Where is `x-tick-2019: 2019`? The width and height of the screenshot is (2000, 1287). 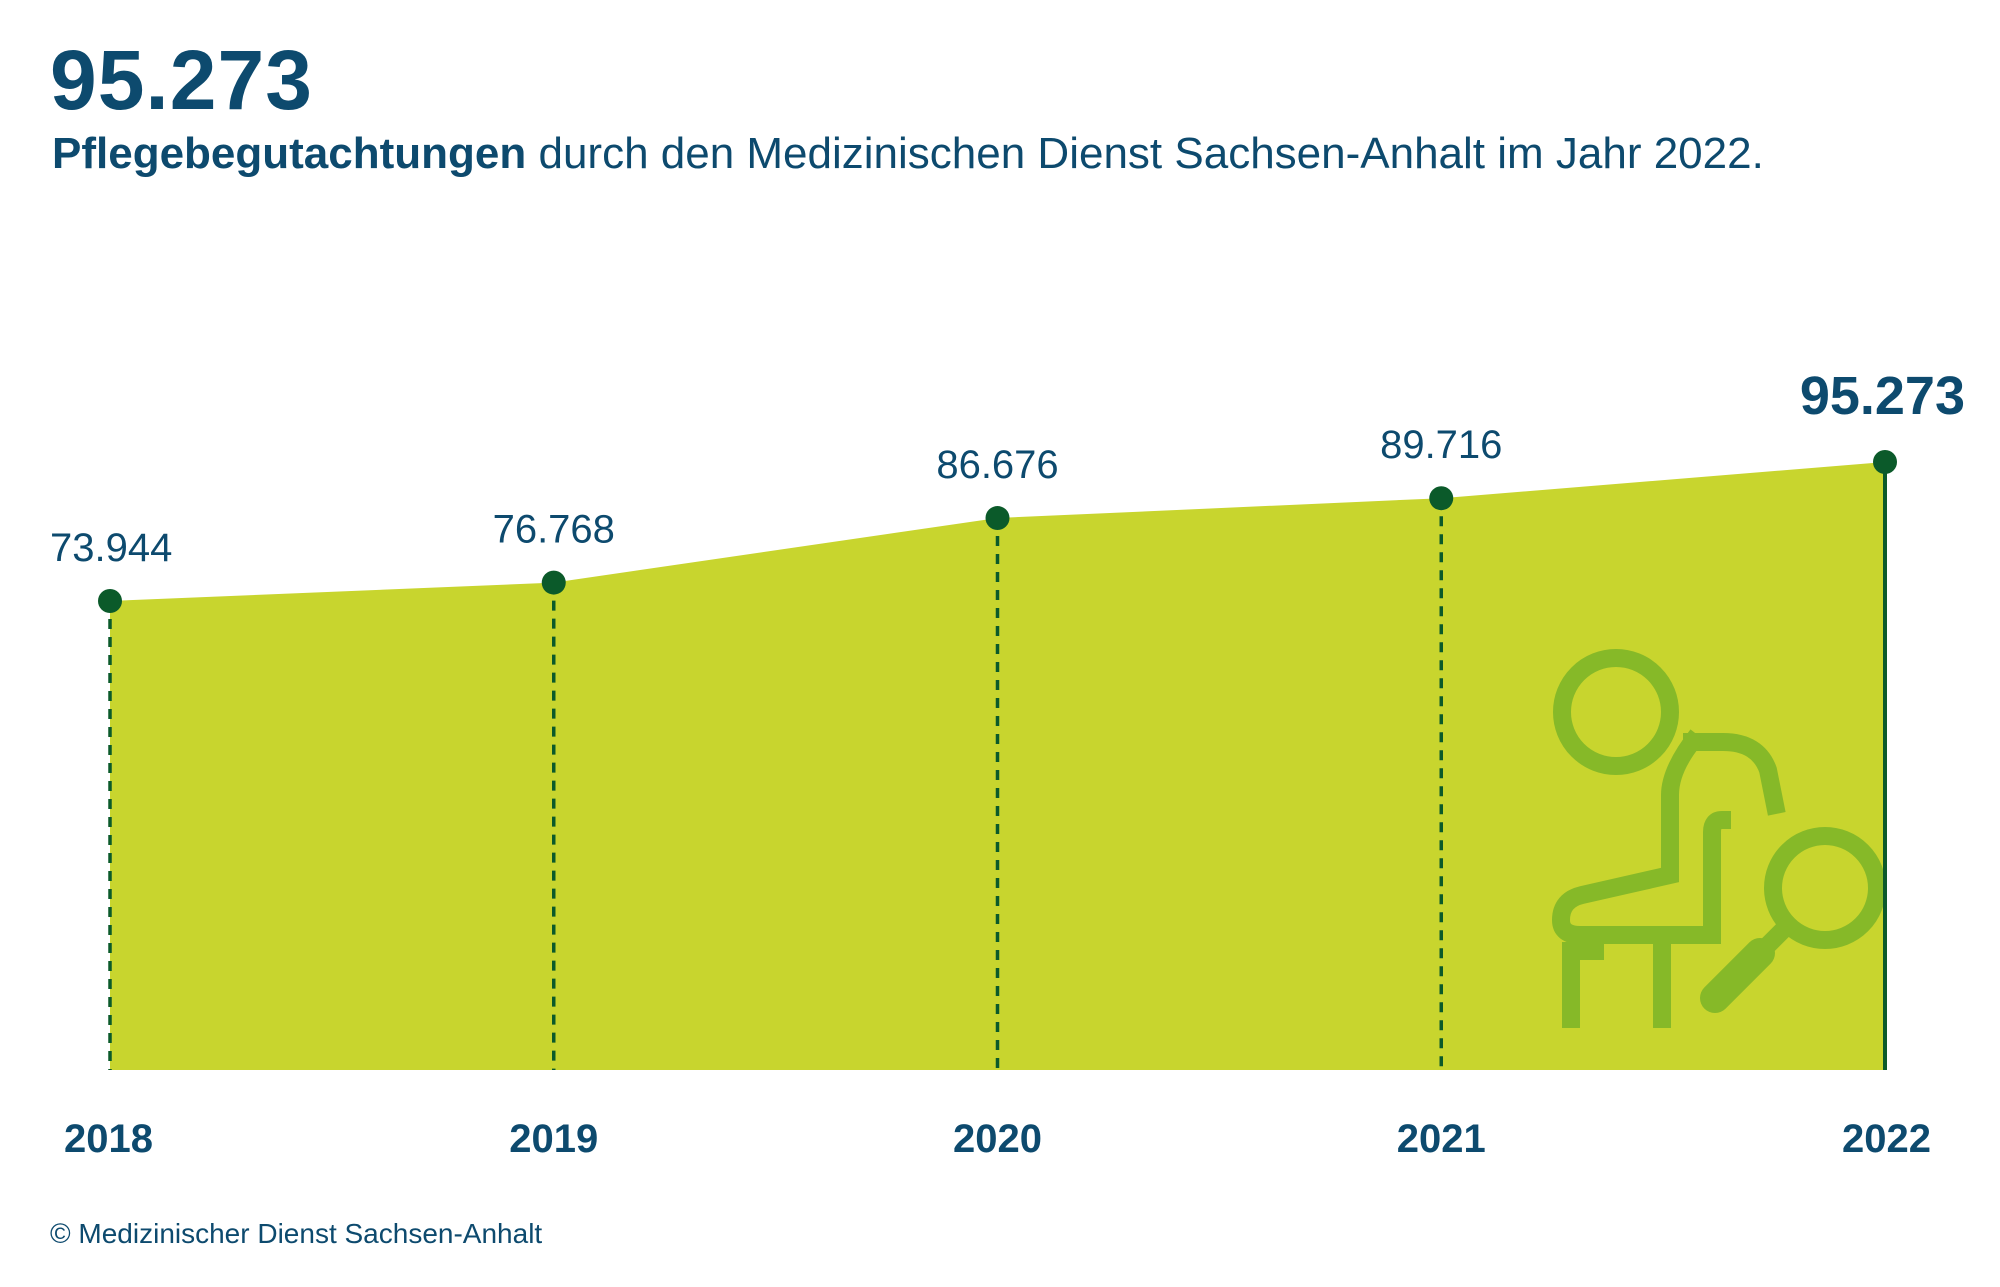
x-tick-2019: 2019 is located at coordinates (553, 1139).